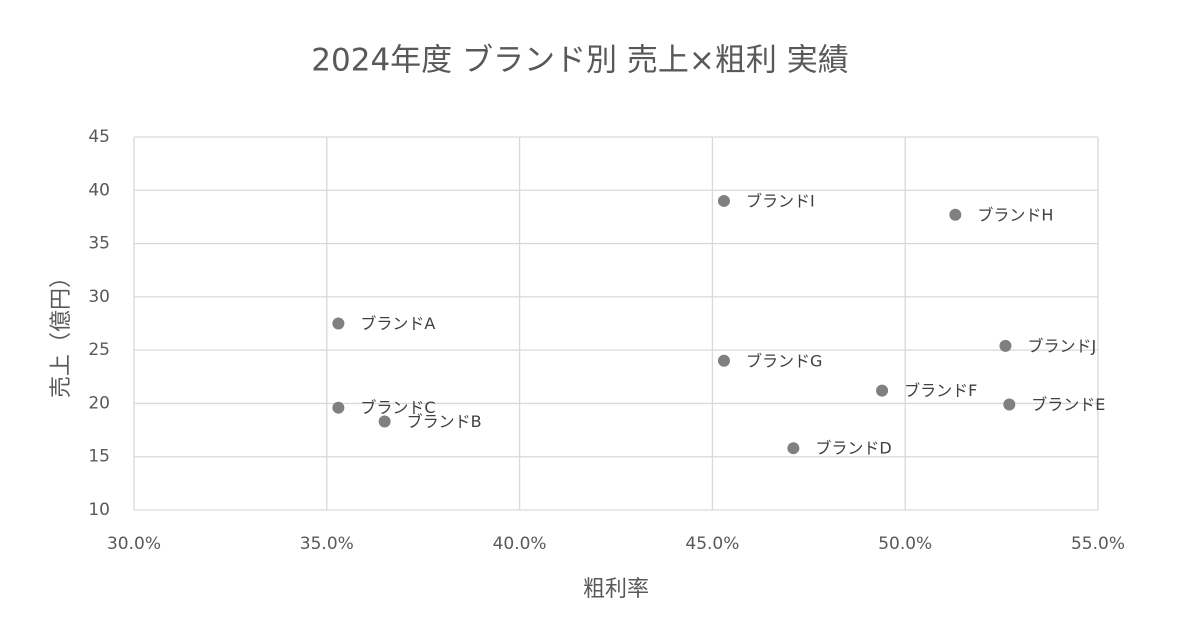 This screenshot has width=1185, height=640. Describe the element at coordinates (99, 403) in the screenshot. I see `y-tick-label: 20` at that location.